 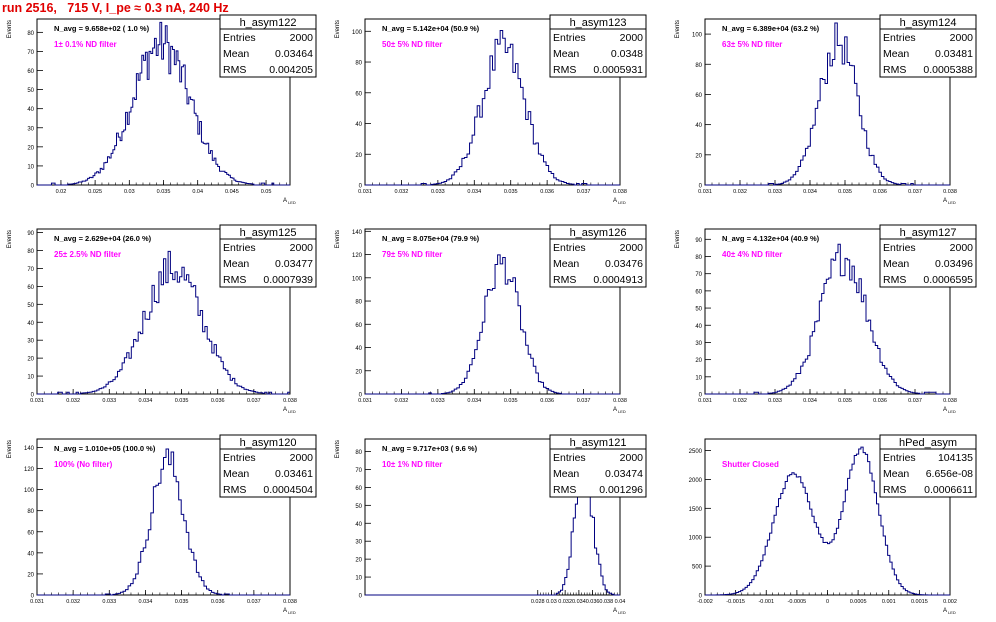 I want to click on y-tick-label: 2000, so click(x=696, y=481).